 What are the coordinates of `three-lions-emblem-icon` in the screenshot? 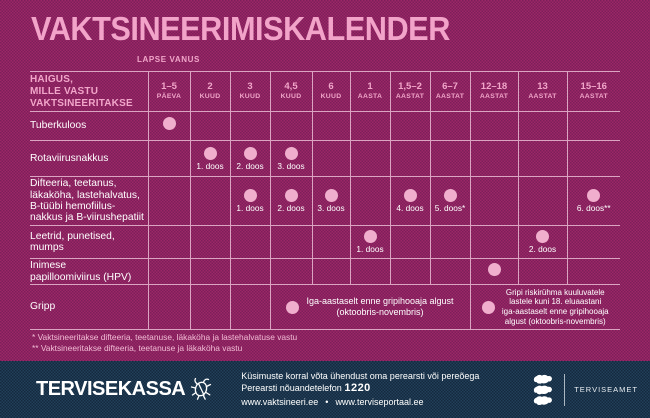 It's located at (543, 389).